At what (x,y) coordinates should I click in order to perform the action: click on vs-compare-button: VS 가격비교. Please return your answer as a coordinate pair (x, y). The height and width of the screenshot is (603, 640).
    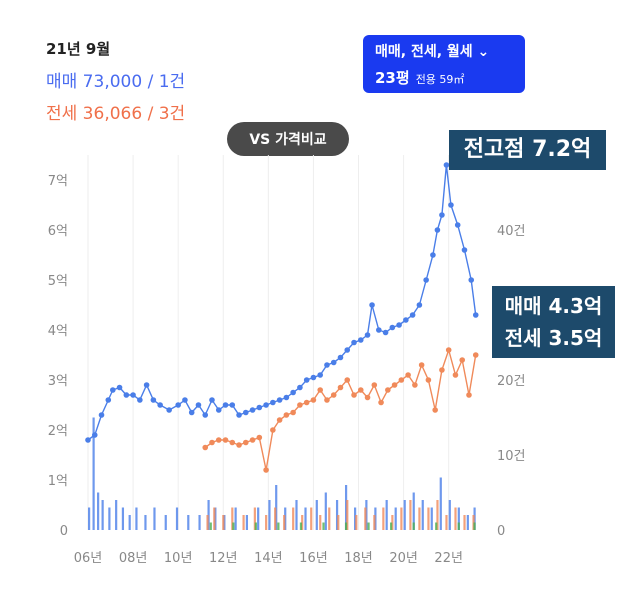
    Looking at the image, I should click on (288, 139).